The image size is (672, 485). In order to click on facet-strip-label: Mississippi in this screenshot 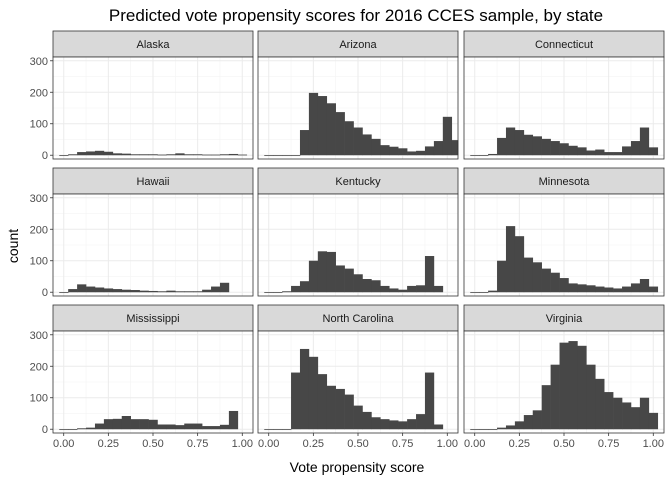, I will do `click(152, 319)`.